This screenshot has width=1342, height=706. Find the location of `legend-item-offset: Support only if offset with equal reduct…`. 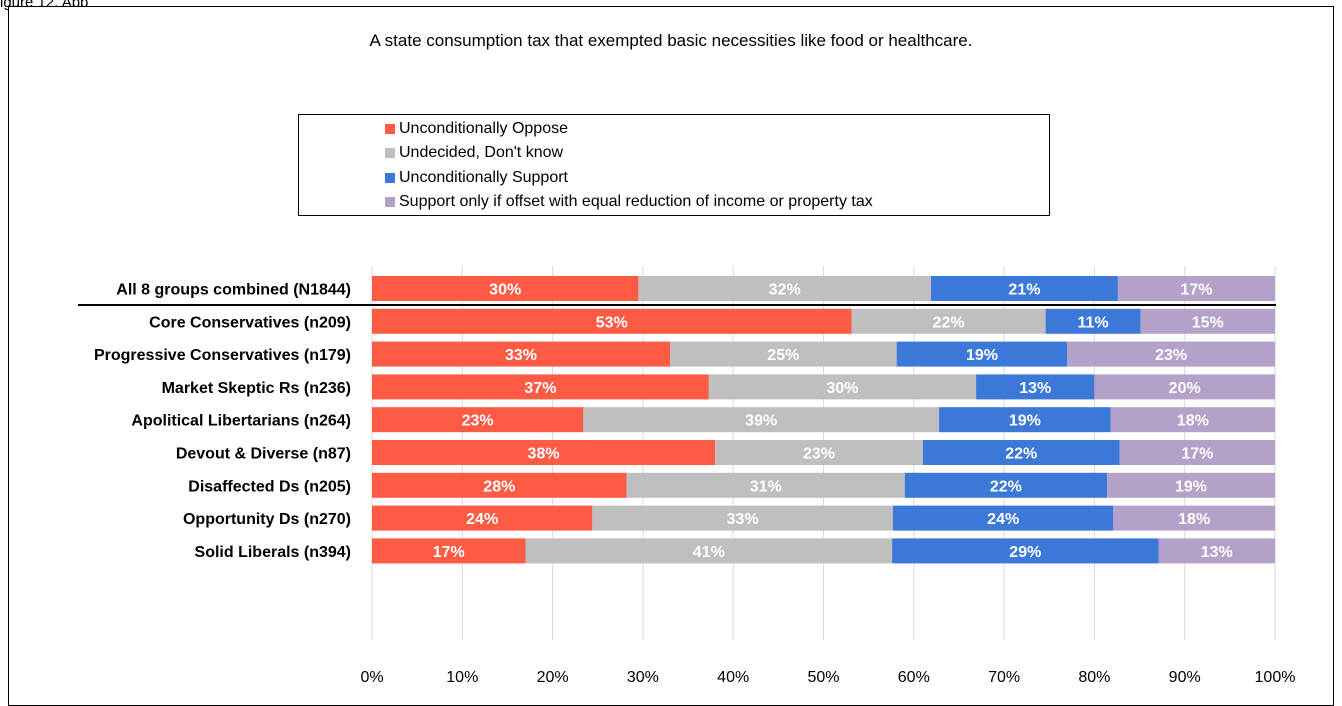

legend-item-offset: Support only if offset with equal reduct… is located at coordinates (629, 202).